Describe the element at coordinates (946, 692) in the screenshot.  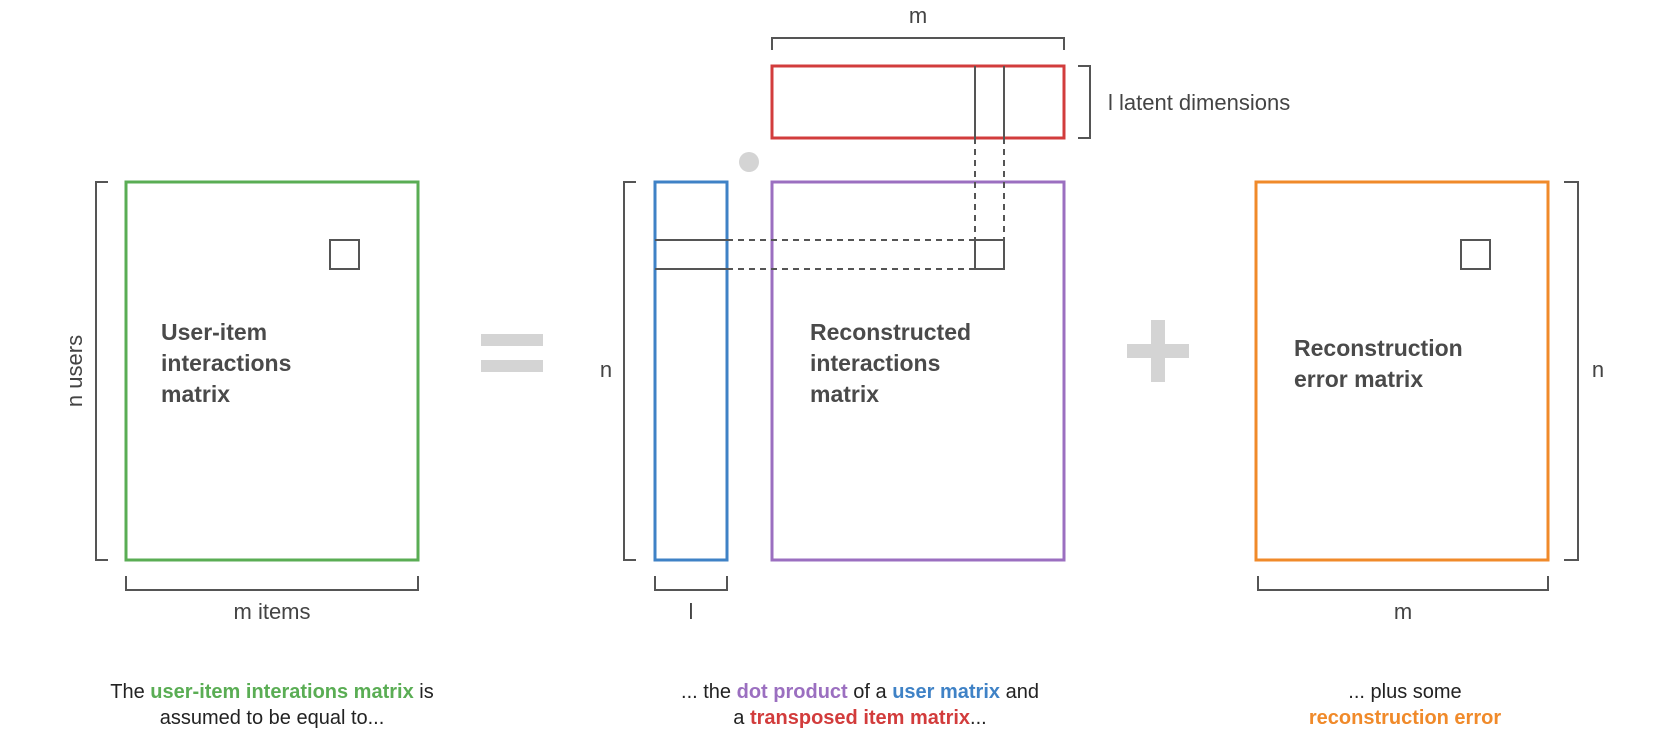
I see `caption-user-matrix: user matrix` at that location.